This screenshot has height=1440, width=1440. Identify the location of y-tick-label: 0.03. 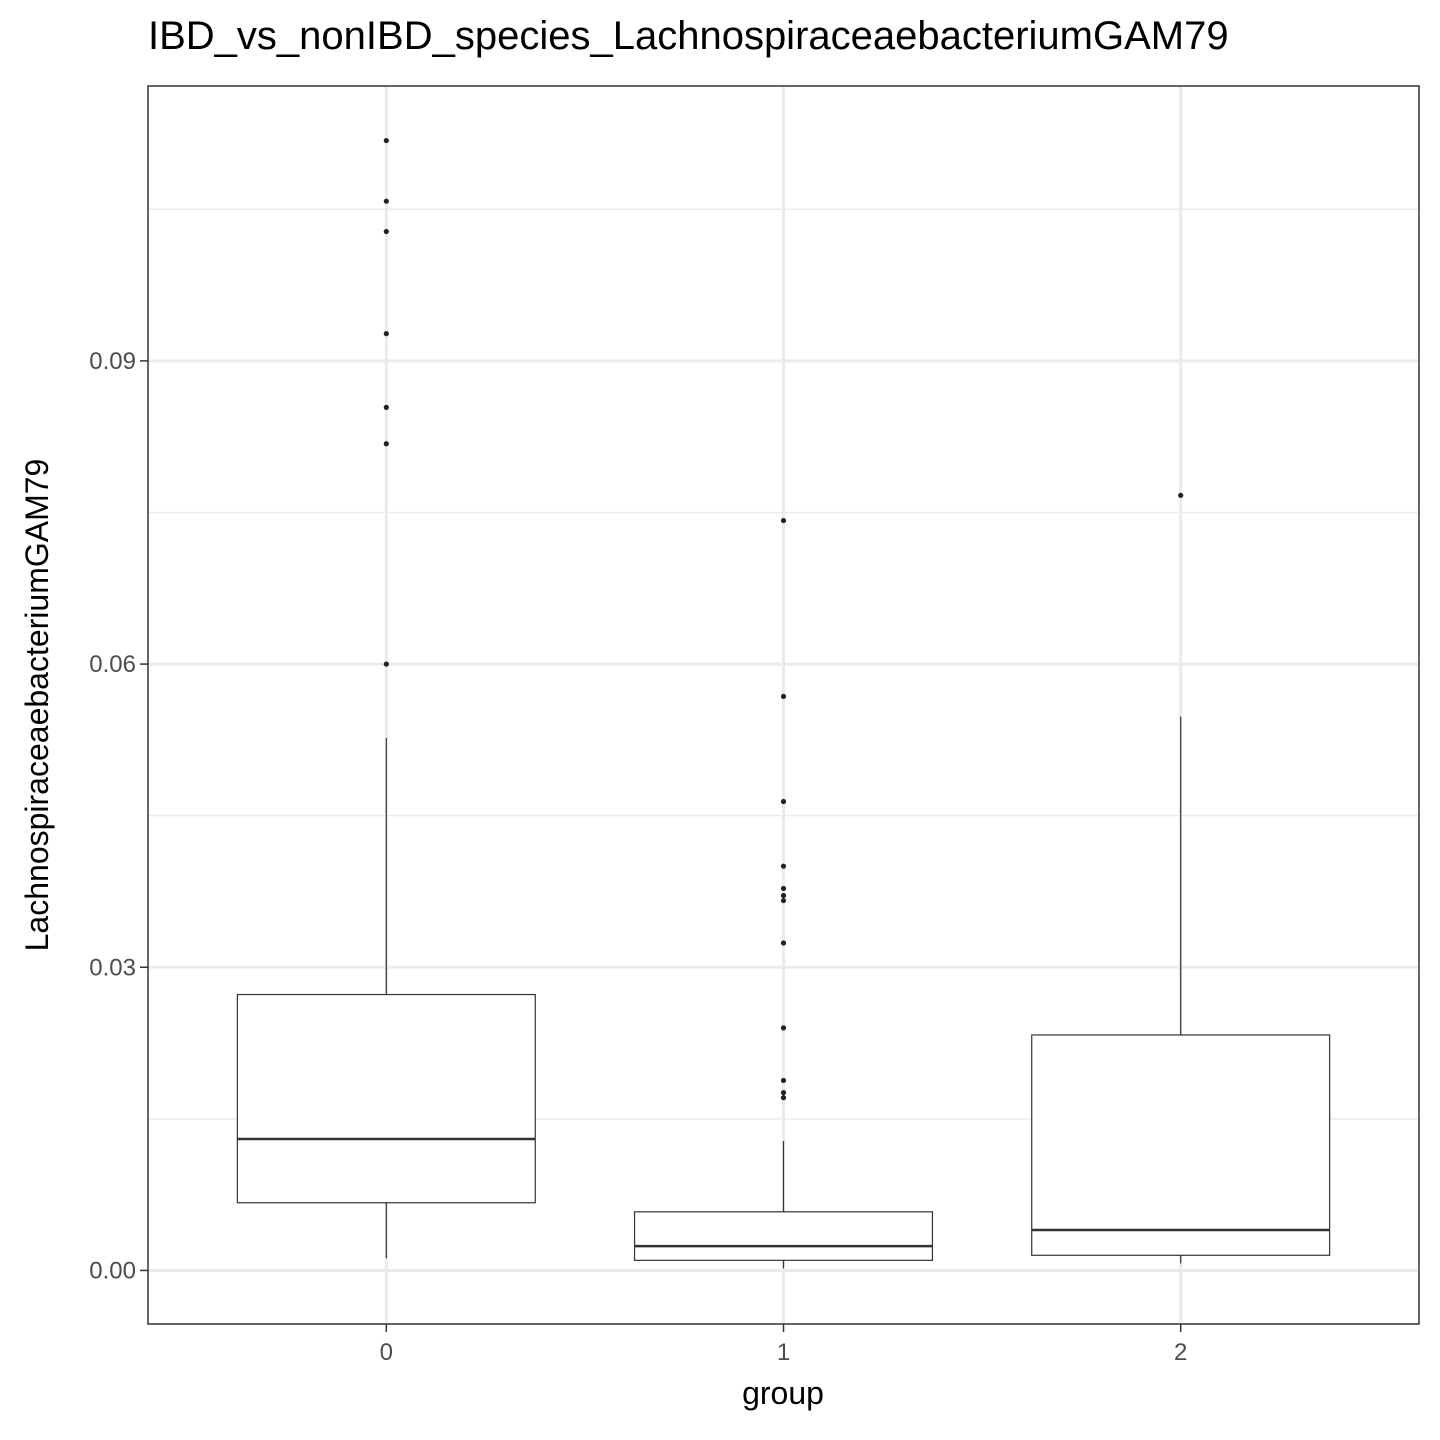
(112, 967).